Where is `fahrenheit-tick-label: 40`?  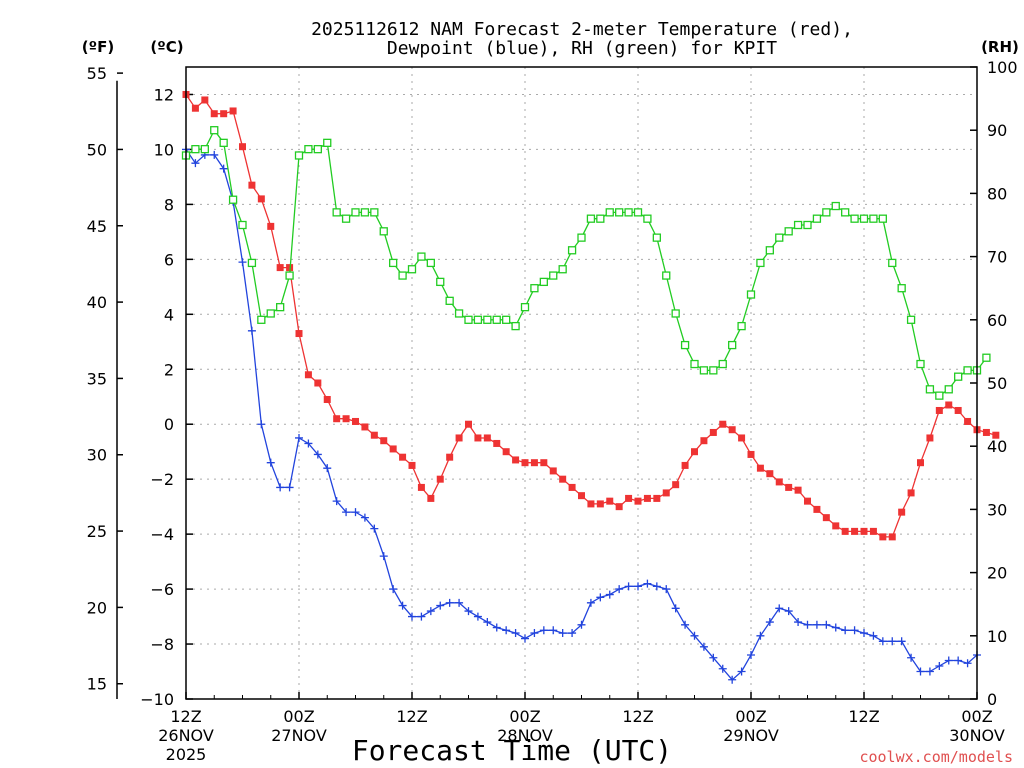 fahrenheit-tick-label: 40 is located at coordinates (97, 302).